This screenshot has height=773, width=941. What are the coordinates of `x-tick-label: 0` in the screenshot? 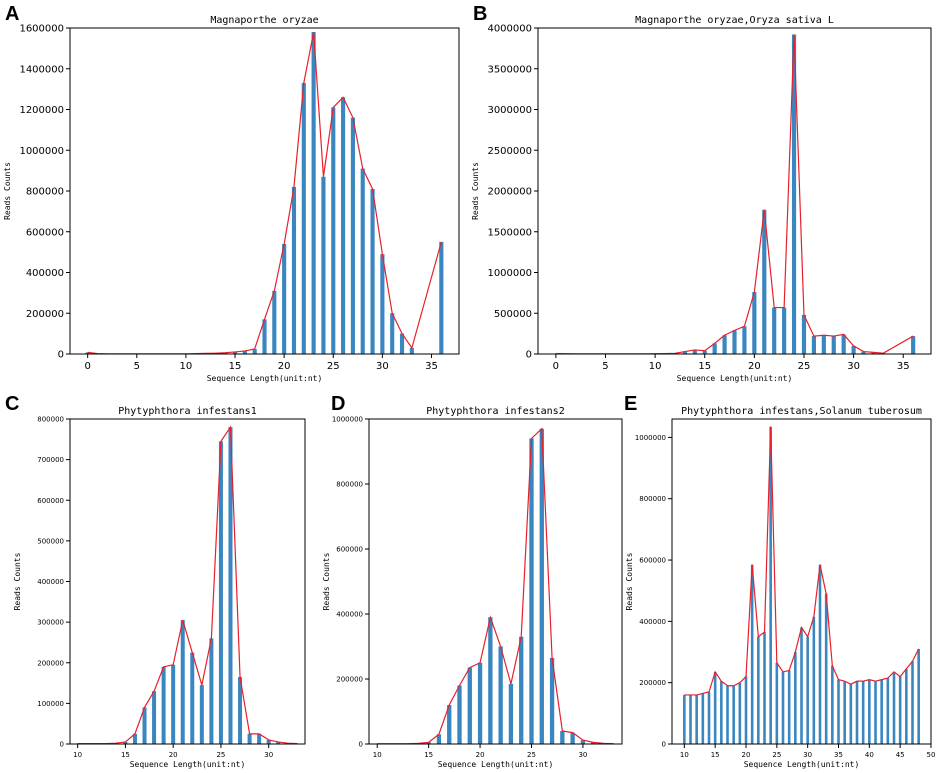 It's located at (87, 366).